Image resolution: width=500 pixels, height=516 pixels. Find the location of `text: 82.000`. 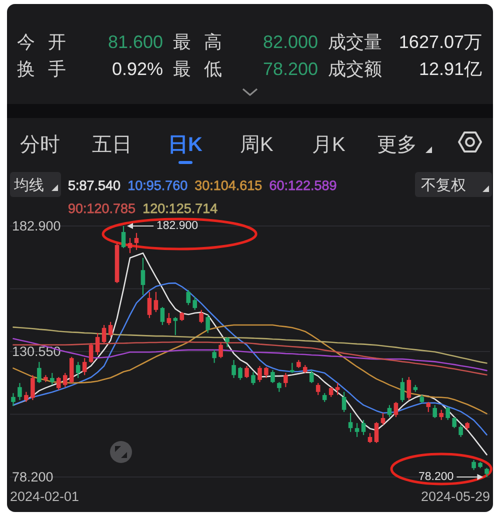

text: 82.000 is located at coordinates (290, 42).